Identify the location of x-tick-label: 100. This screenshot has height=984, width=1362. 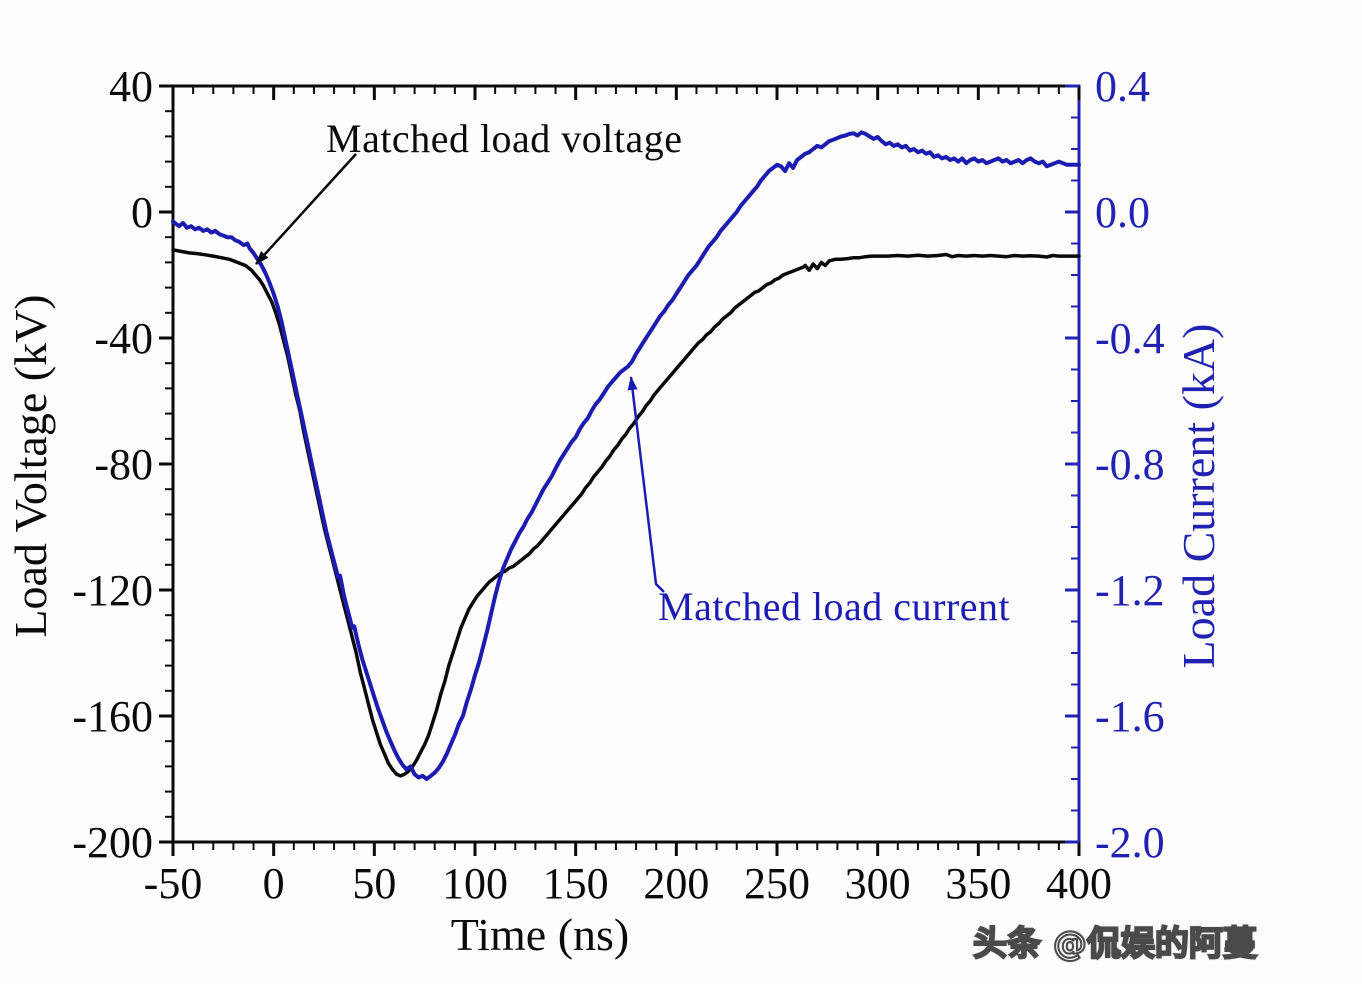
(475, 883).